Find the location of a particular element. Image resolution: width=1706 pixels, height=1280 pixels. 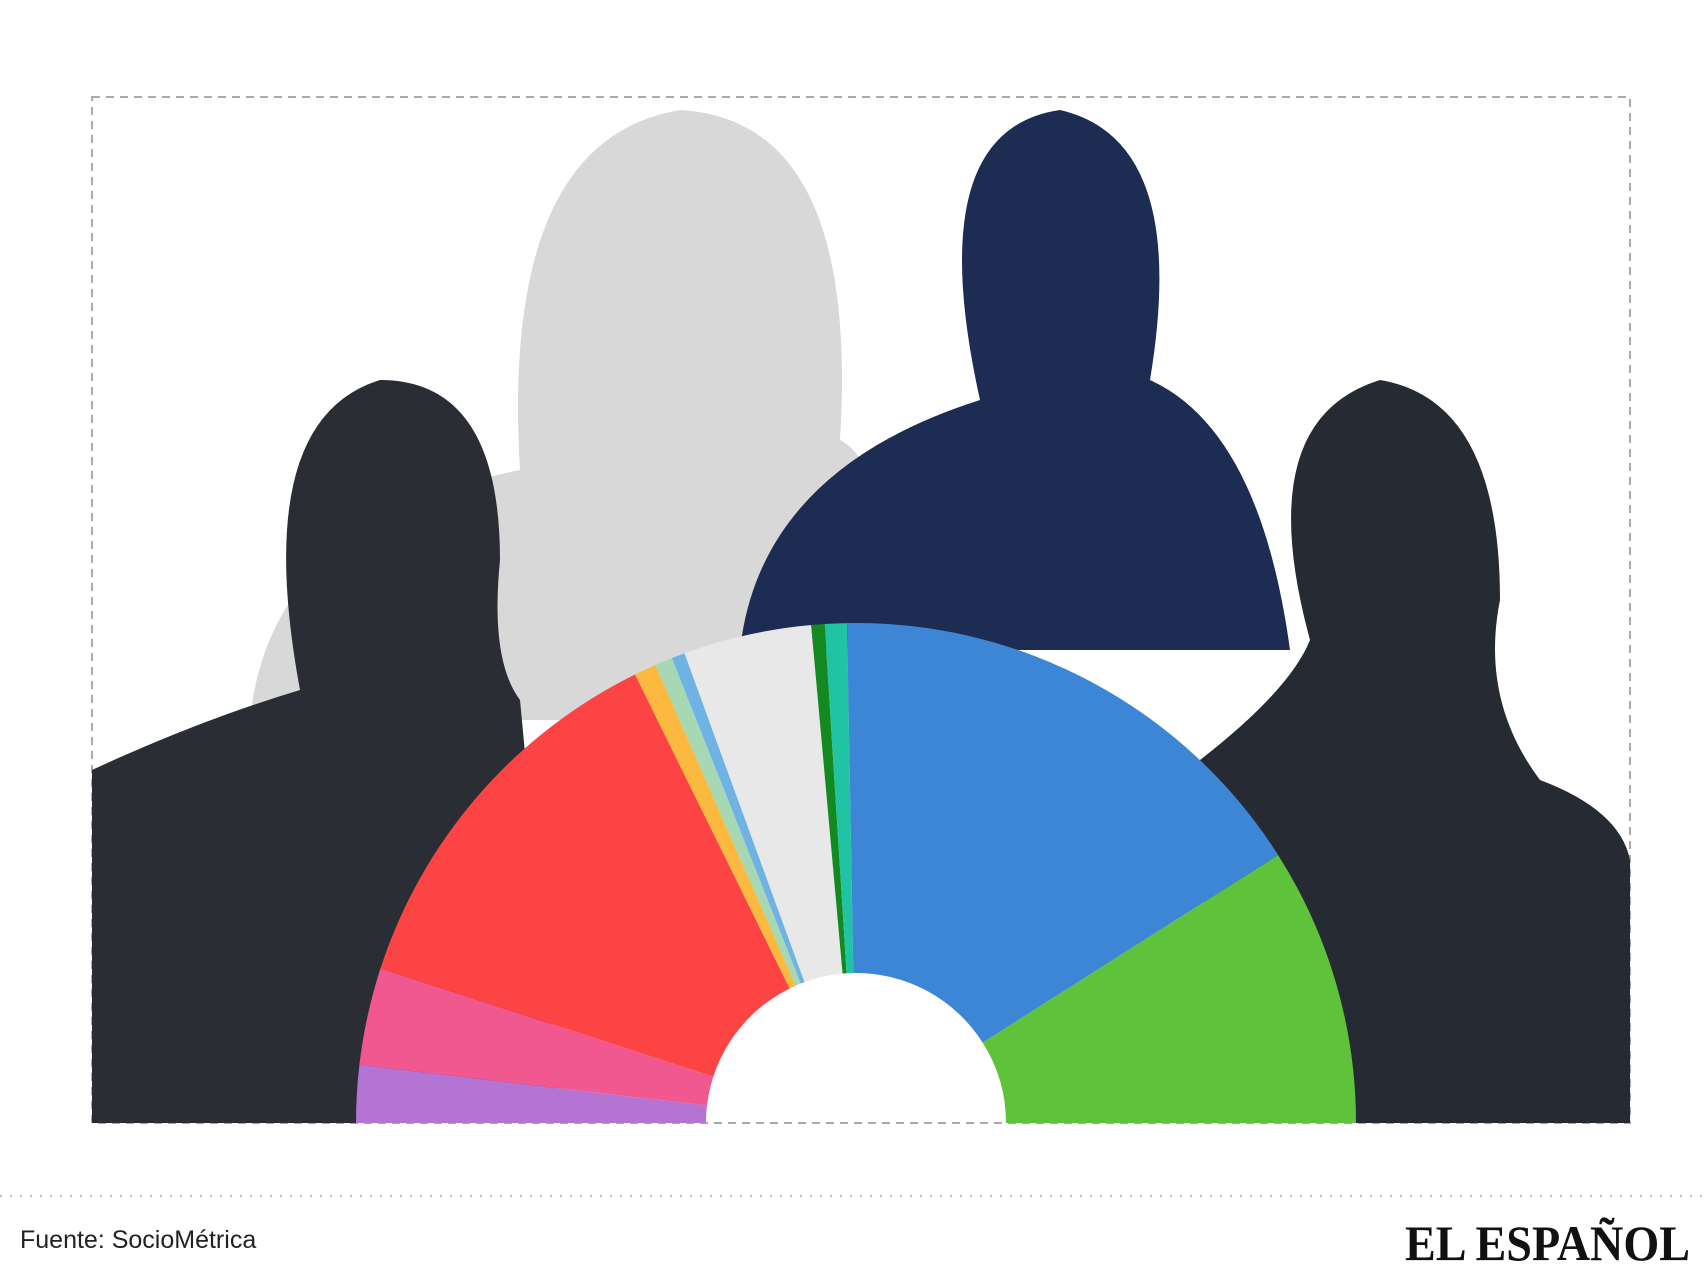

brand-logo: EL ESPAÑOL is located at coordinates (1547, 1243).